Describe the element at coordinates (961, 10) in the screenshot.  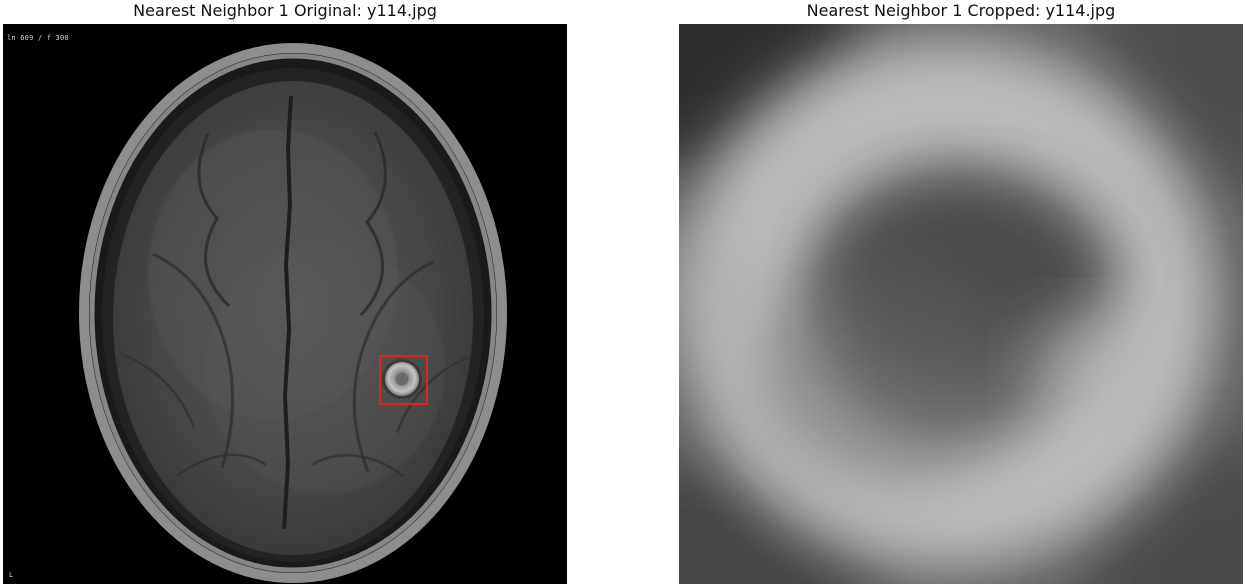
I see `cropped-image-title: Nearest Neighbor 1 Cropped: y114.jpg` at that location.